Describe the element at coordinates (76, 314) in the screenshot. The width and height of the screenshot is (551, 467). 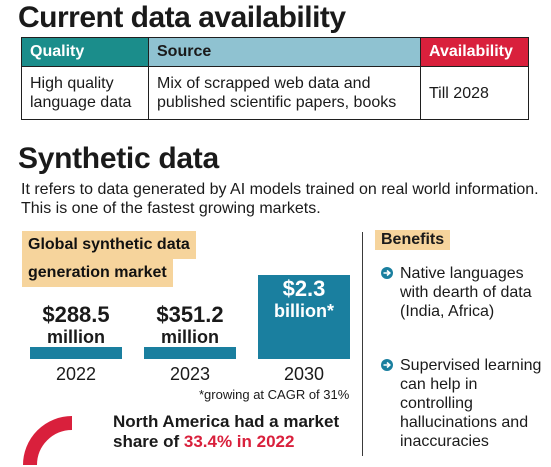
I see `value-amount: $288.5` at that location.